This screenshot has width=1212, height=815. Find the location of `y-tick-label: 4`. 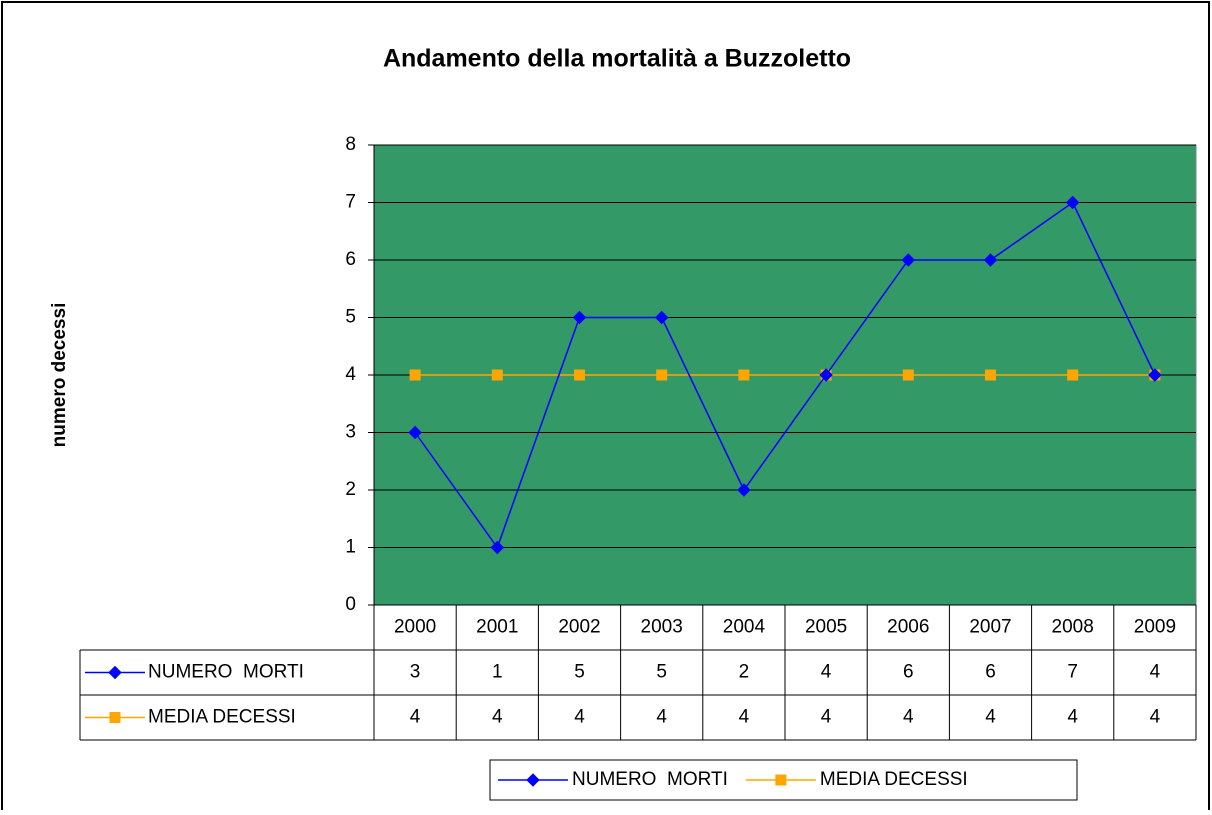

y-tick-label: 4 is located at coordinates (350, 374).